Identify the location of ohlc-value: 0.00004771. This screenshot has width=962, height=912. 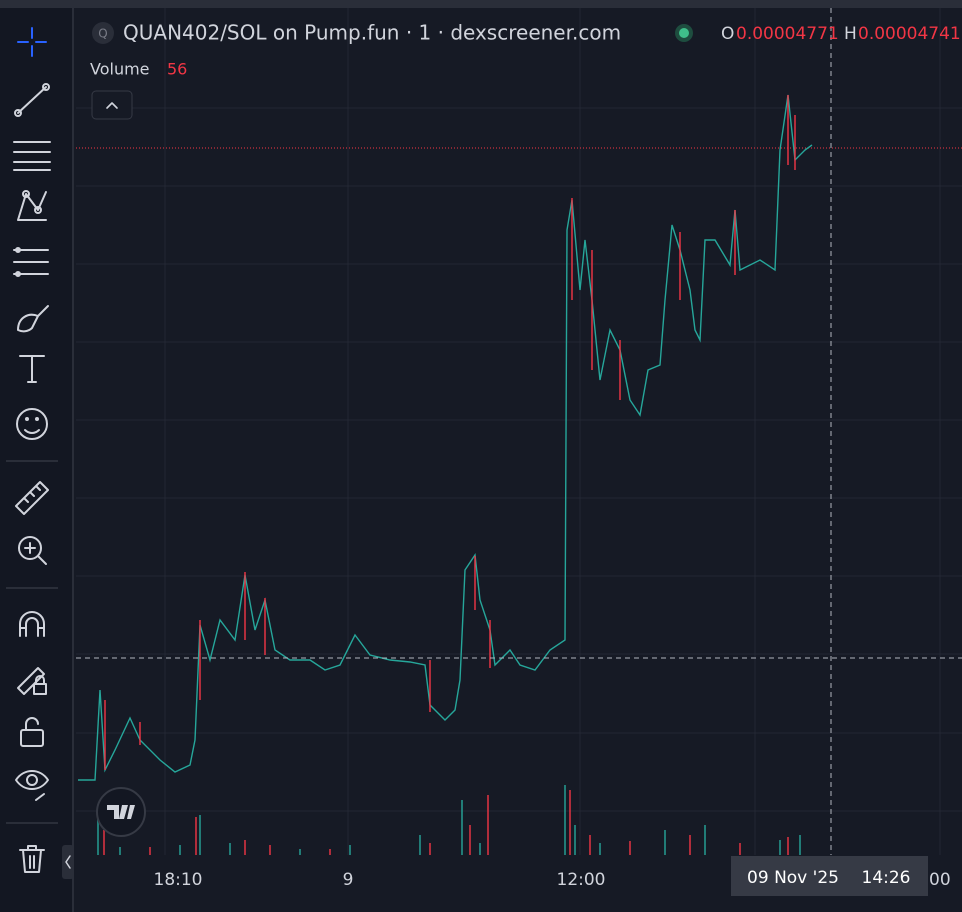
(787, 34).